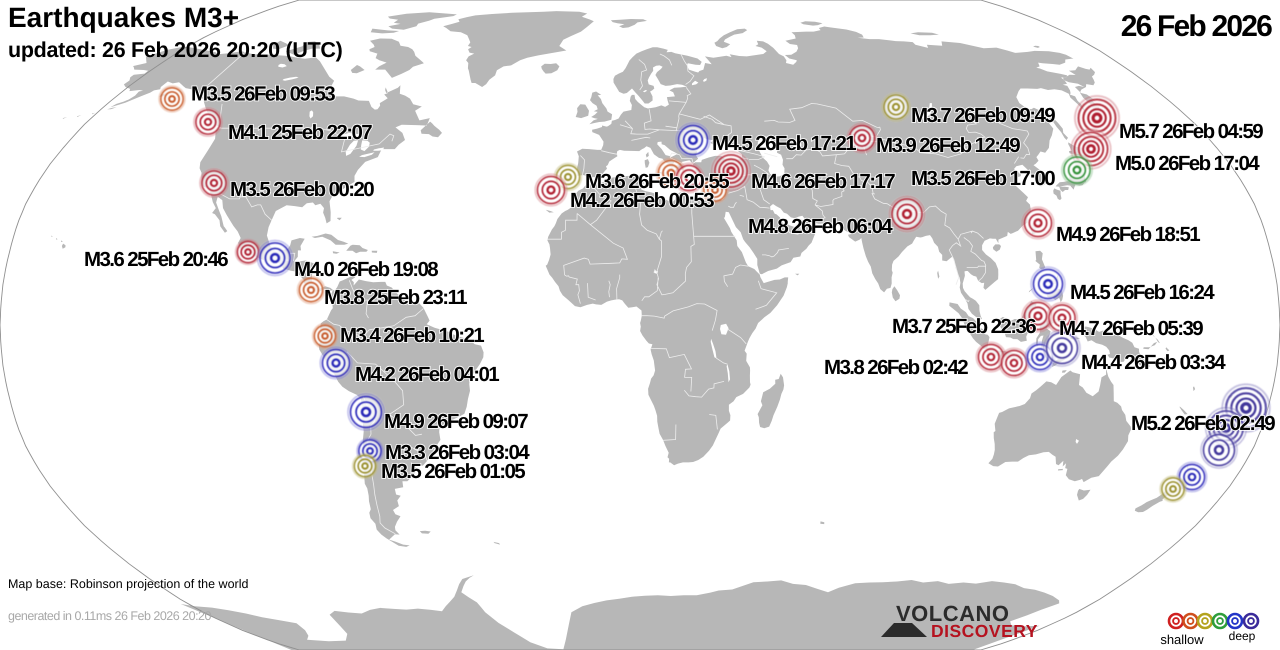 The height and width of the screenshot is (650, 1280). Describe the element at coordinates (964, 326) in the screenshot. I see `svg-text: M3.7 25Feb 22:36` at that location.